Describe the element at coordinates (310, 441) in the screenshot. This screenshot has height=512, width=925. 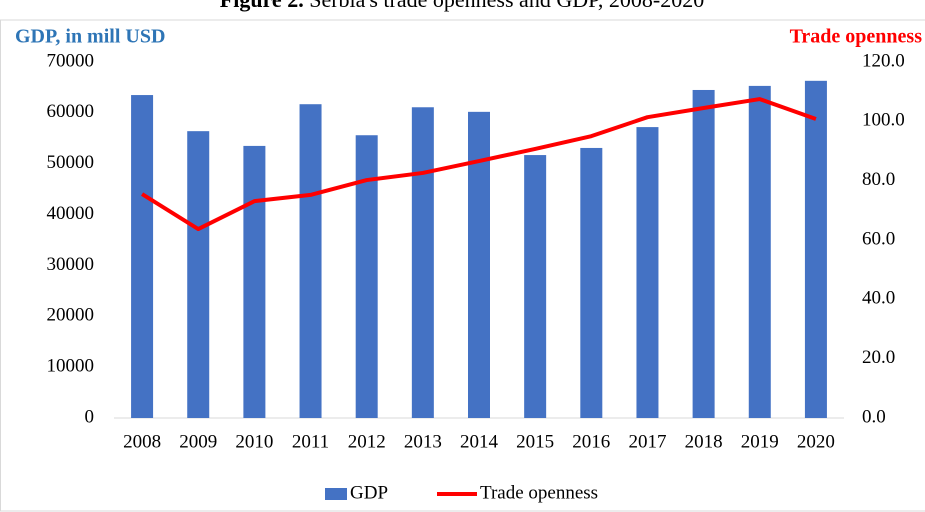
I see `x-tick-label: 2011` at that location.